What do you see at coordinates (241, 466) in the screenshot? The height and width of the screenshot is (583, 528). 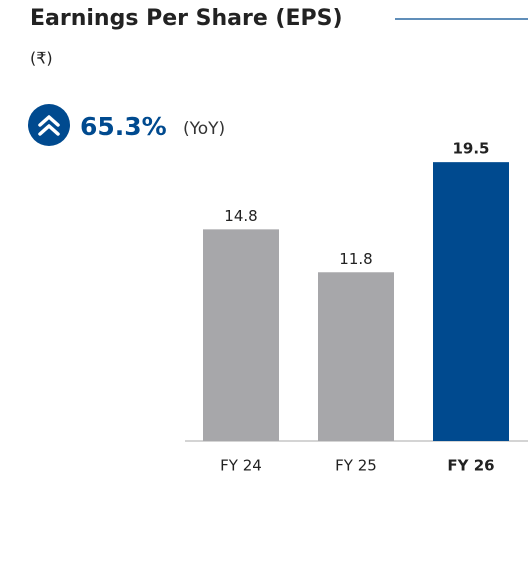 I see `x-tick-label: FY 24` at bounding box center [241, 466].